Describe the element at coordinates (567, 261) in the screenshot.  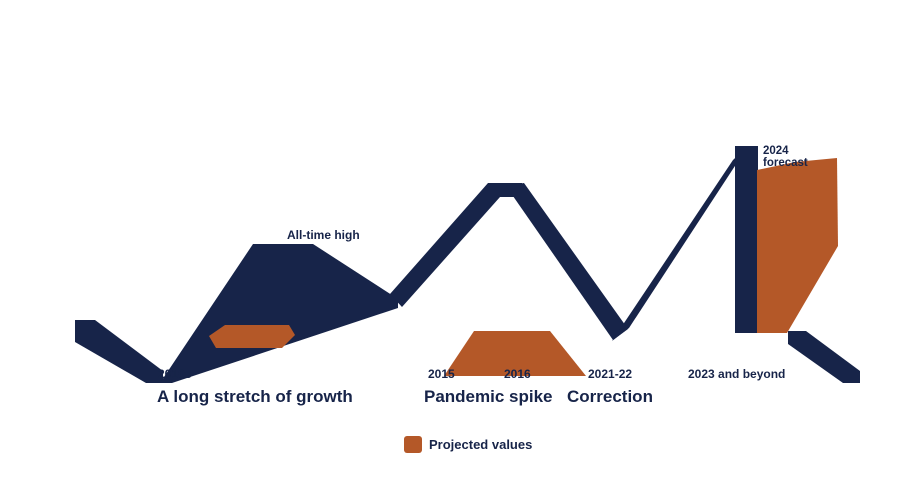
I see `navy-second-peak-right-slope` at that location.